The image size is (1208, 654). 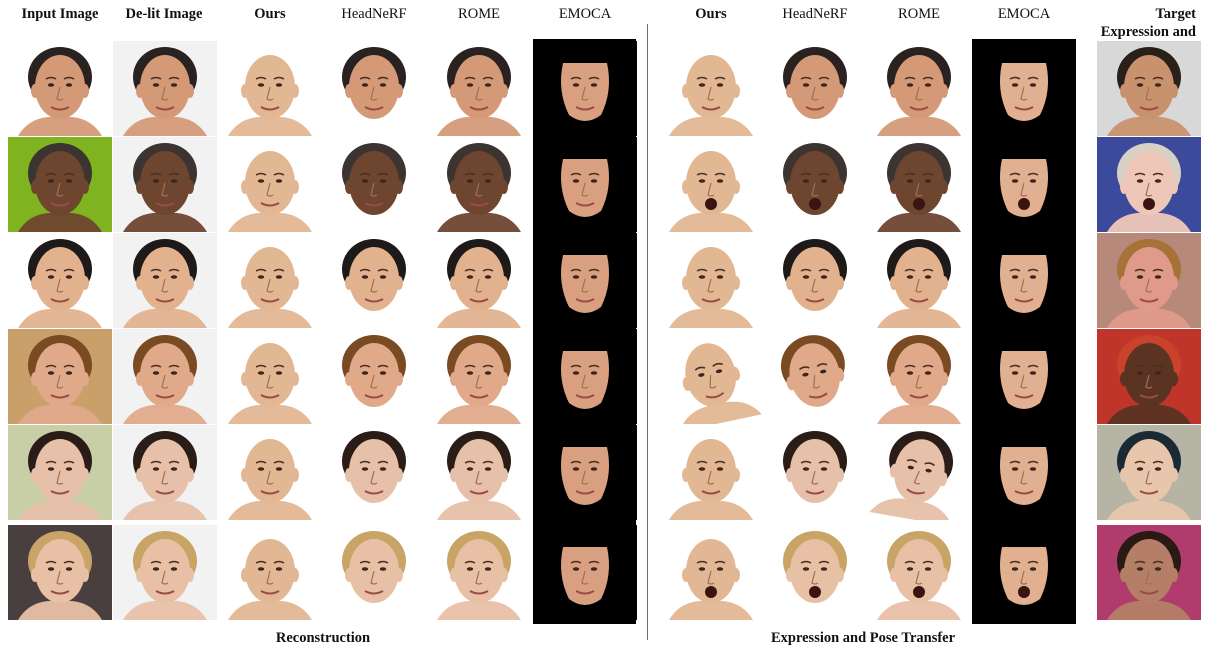 I want to click on header-headnerf-recon: HeadNeRF, so click(x=374, y=14).